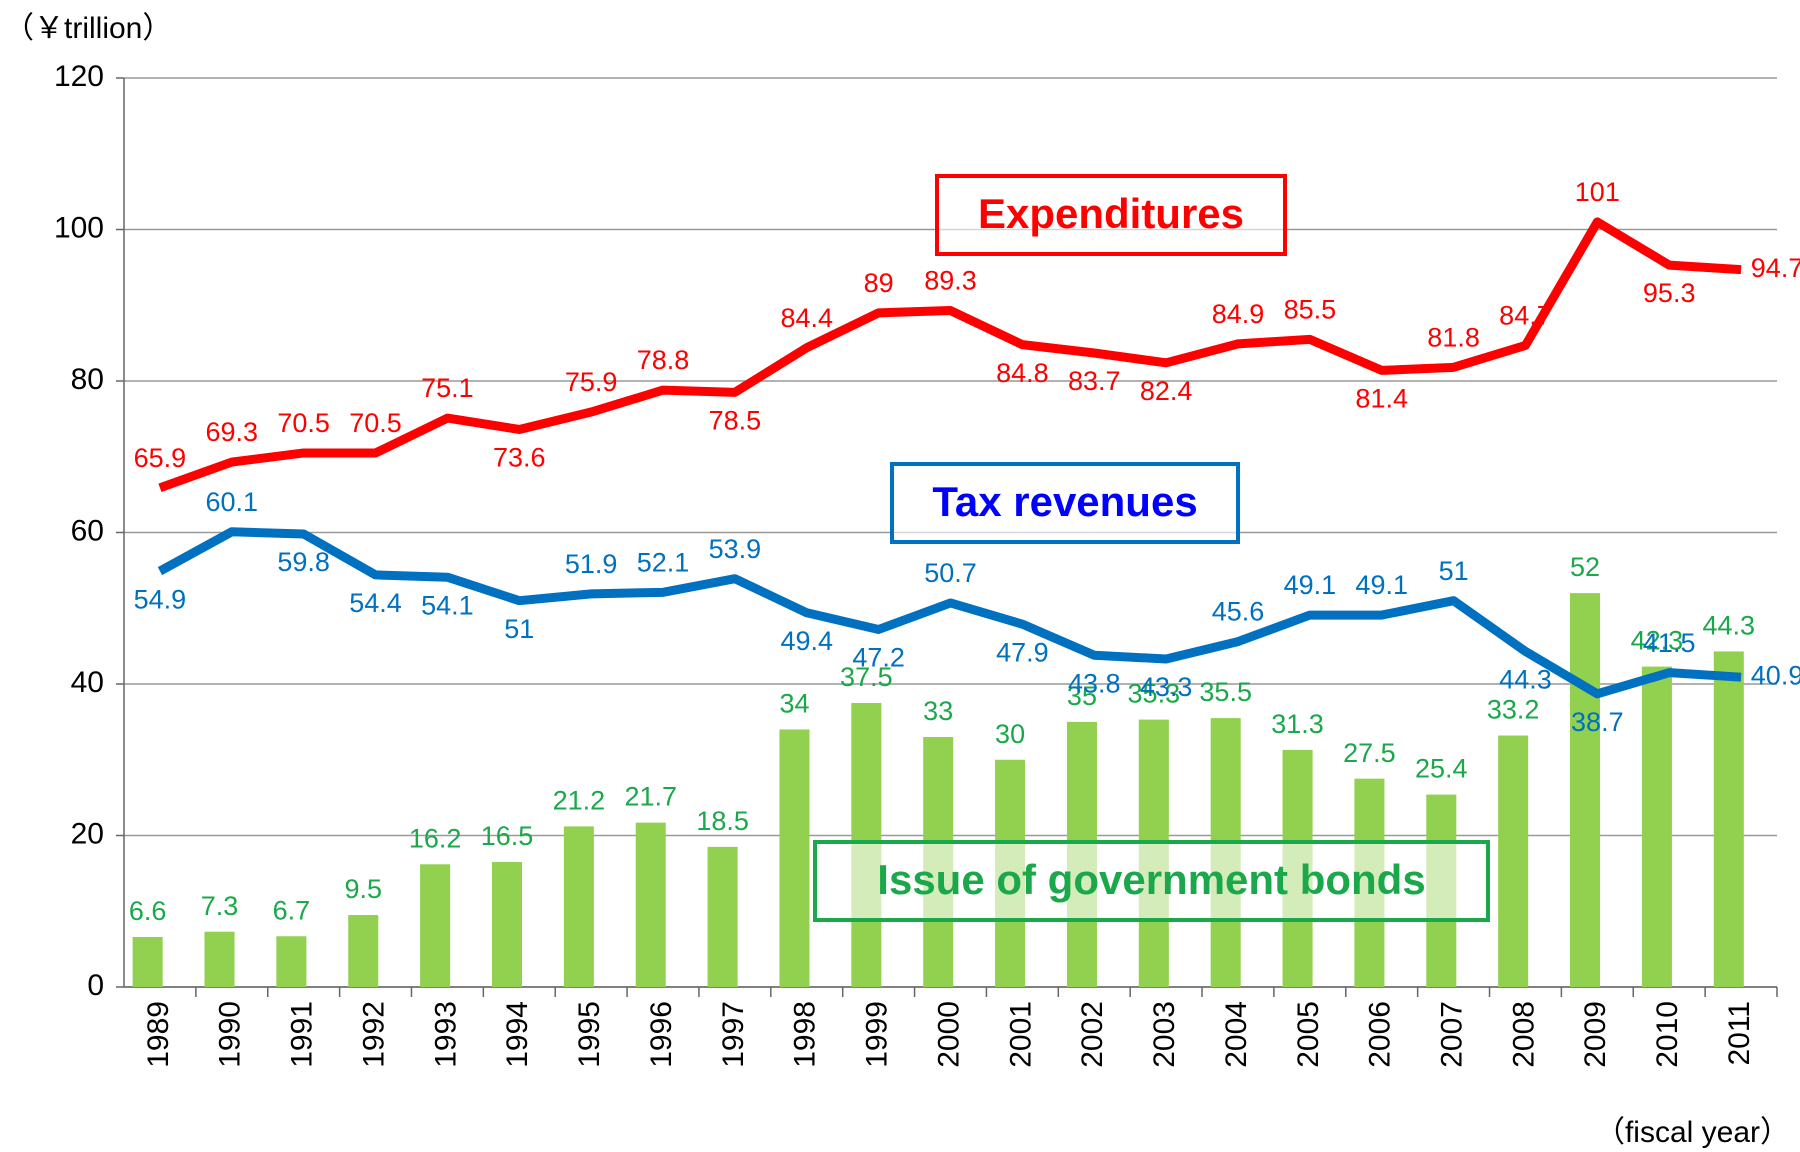  Describe the element at coordinates (447, 388) in the screenshot. I see `data-label: 75.1` at that location.